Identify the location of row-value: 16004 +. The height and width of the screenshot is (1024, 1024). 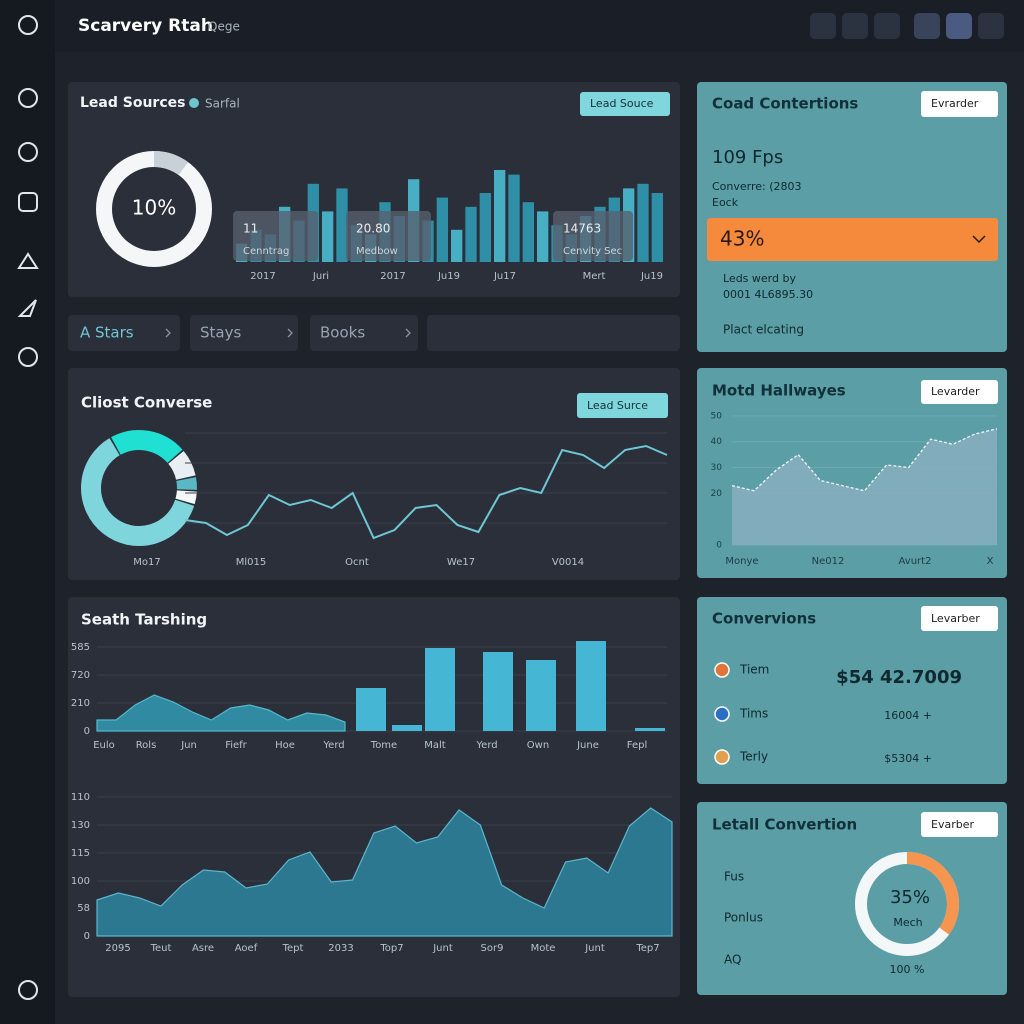
(908, 715).